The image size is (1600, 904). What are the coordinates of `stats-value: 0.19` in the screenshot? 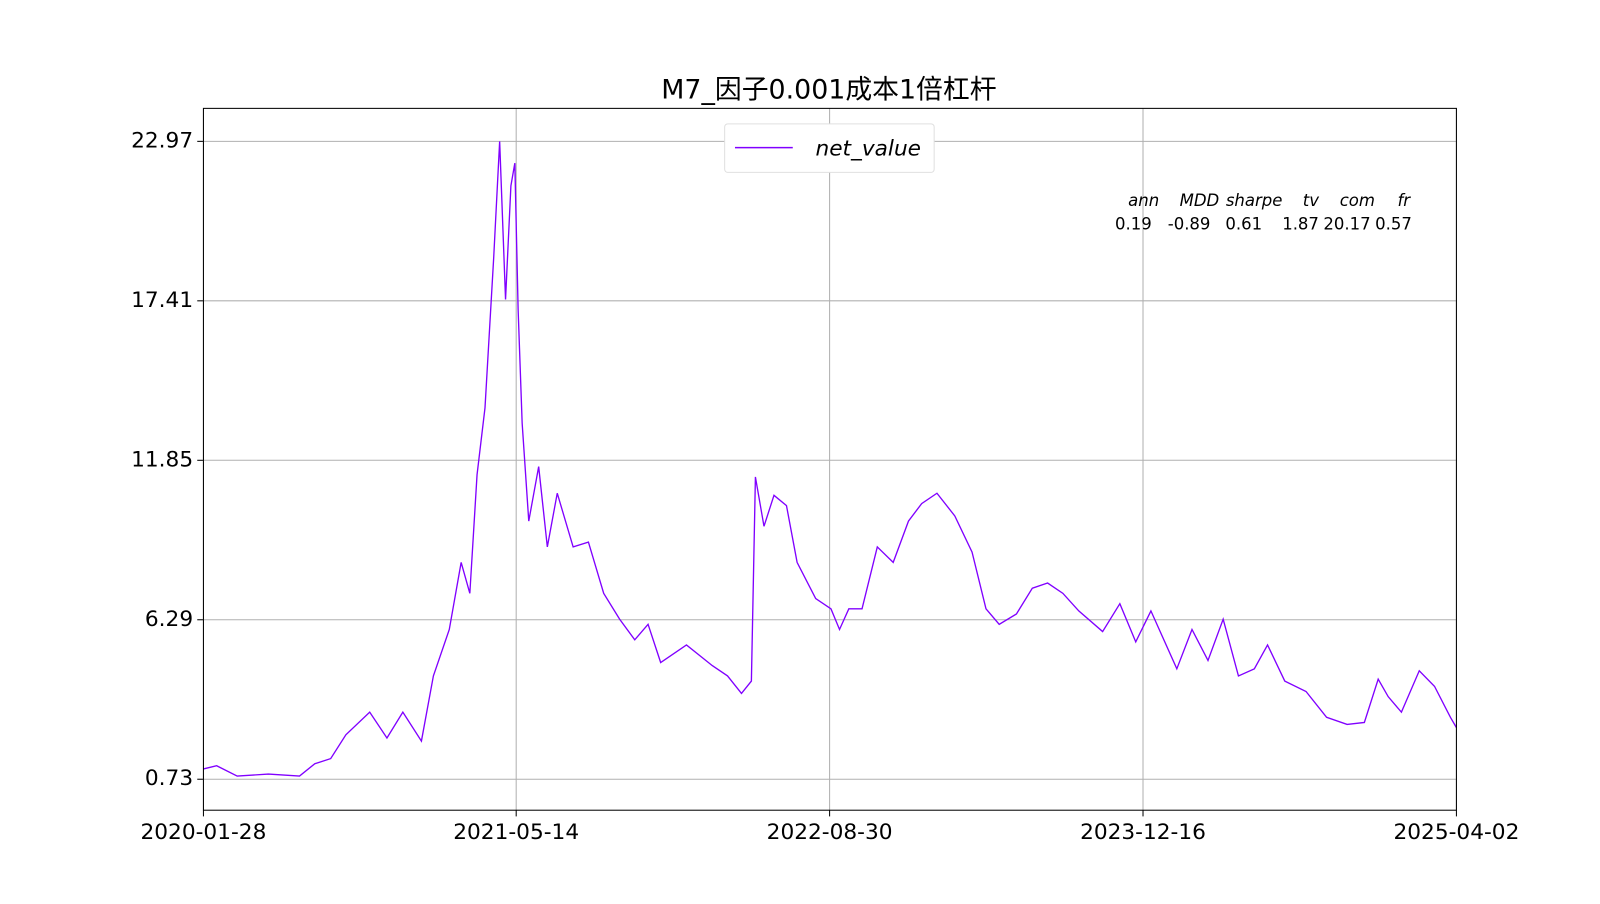 It's located at (1133, 224).